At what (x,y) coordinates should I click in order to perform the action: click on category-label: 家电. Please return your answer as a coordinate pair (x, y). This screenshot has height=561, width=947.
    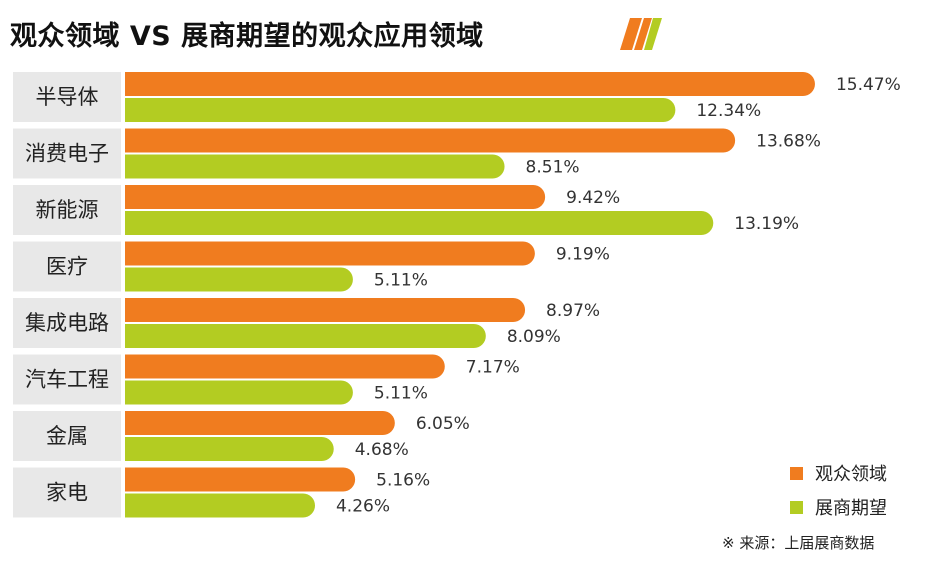
    Looking at the image, I should click on (67, 493).